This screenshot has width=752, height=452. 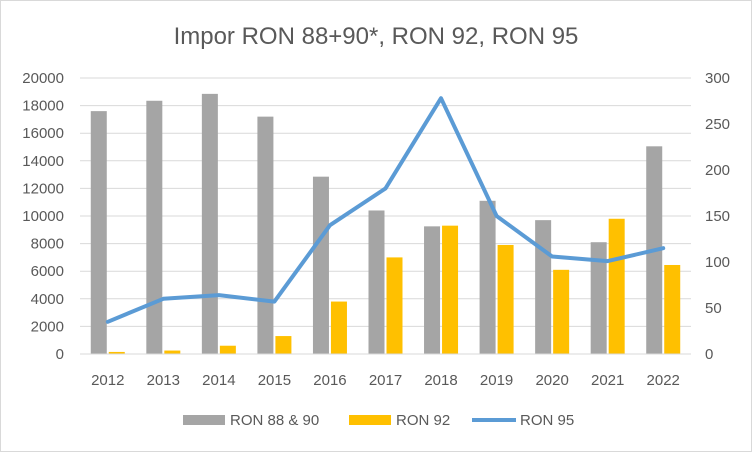 I want to click on y-left-tick-label: 2000, so click(x=47, y=326).